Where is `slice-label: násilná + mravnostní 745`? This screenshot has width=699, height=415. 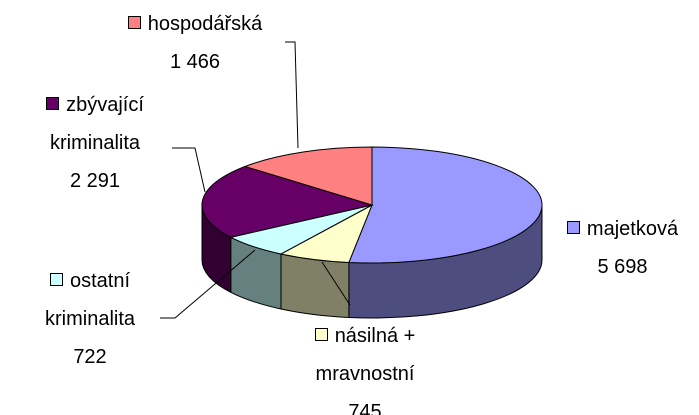 slice-label: násilná + mravnostní 745 is located at coordinates (365, 366).